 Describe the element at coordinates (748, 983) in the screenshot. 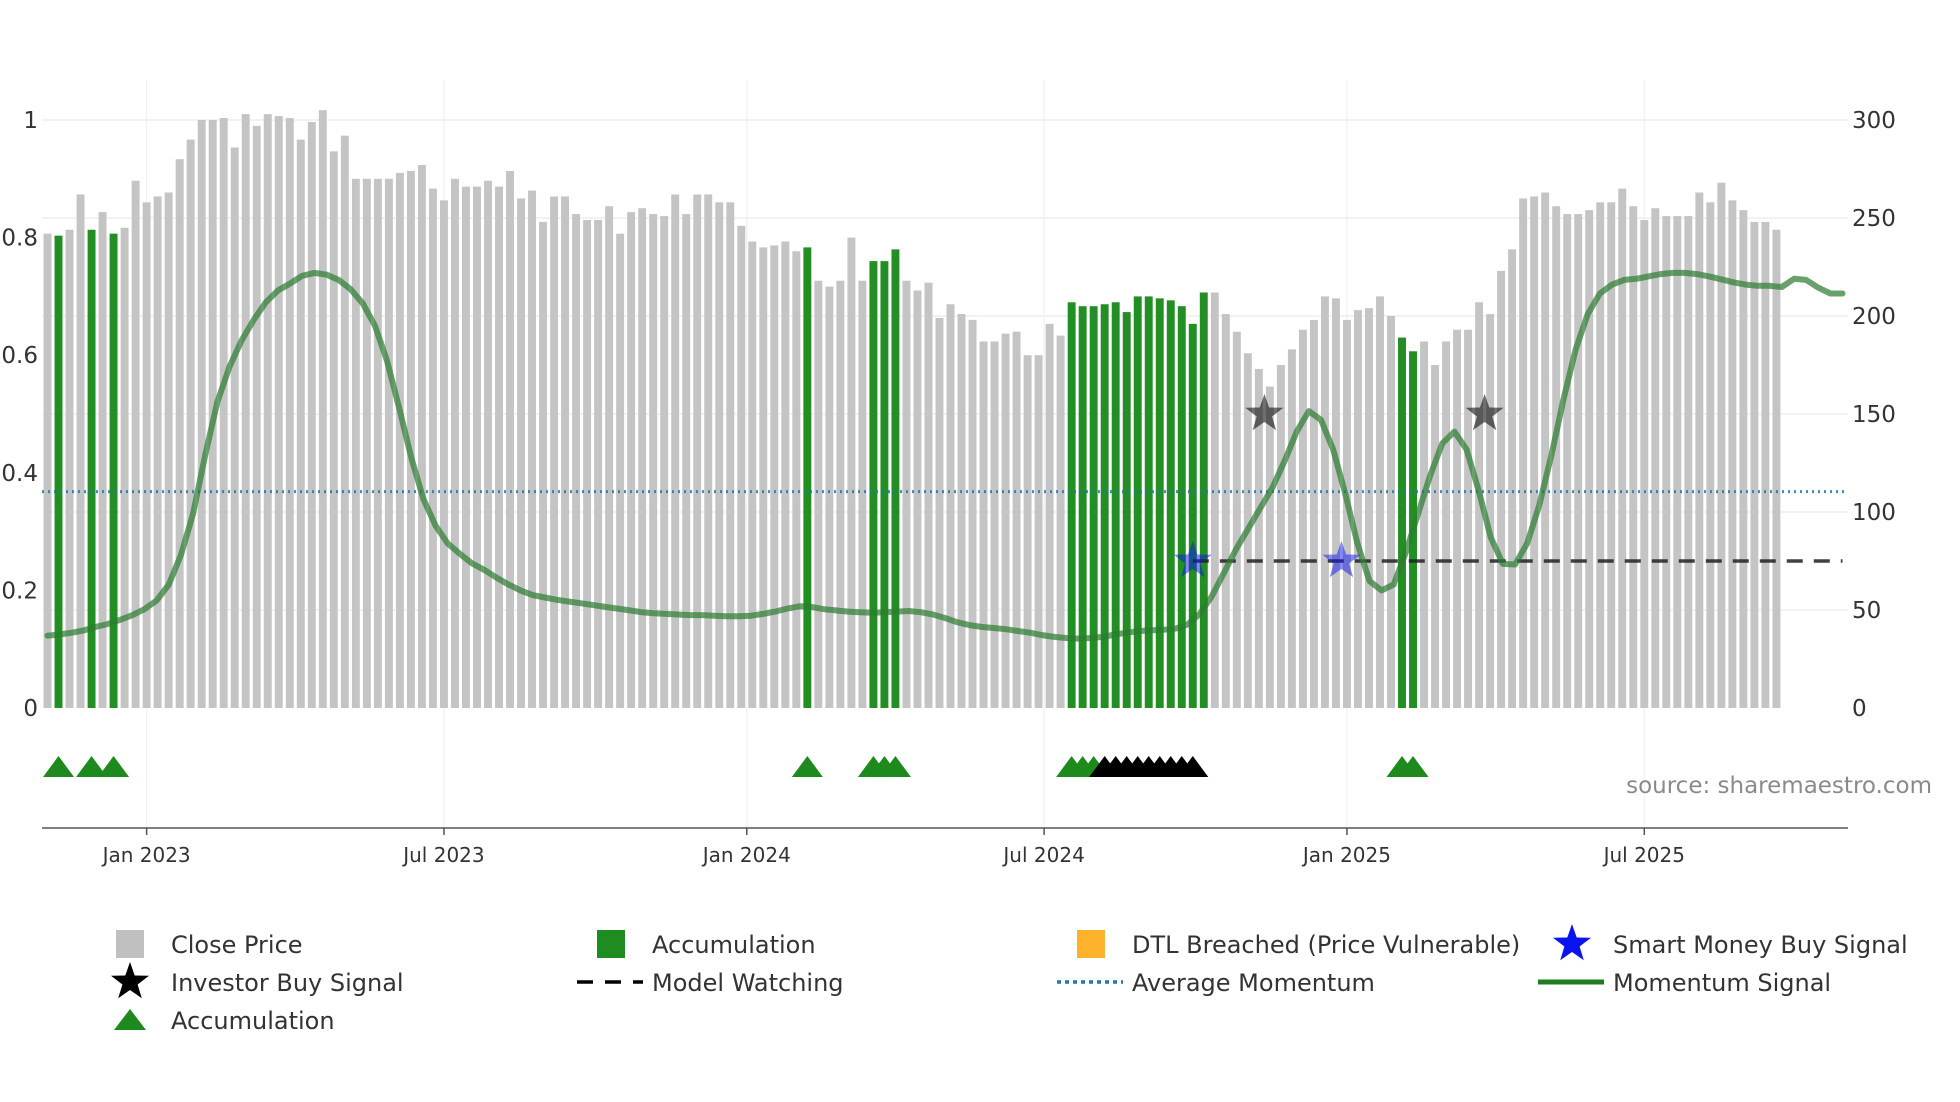

I see `legend-label: Model Watching` at that location.